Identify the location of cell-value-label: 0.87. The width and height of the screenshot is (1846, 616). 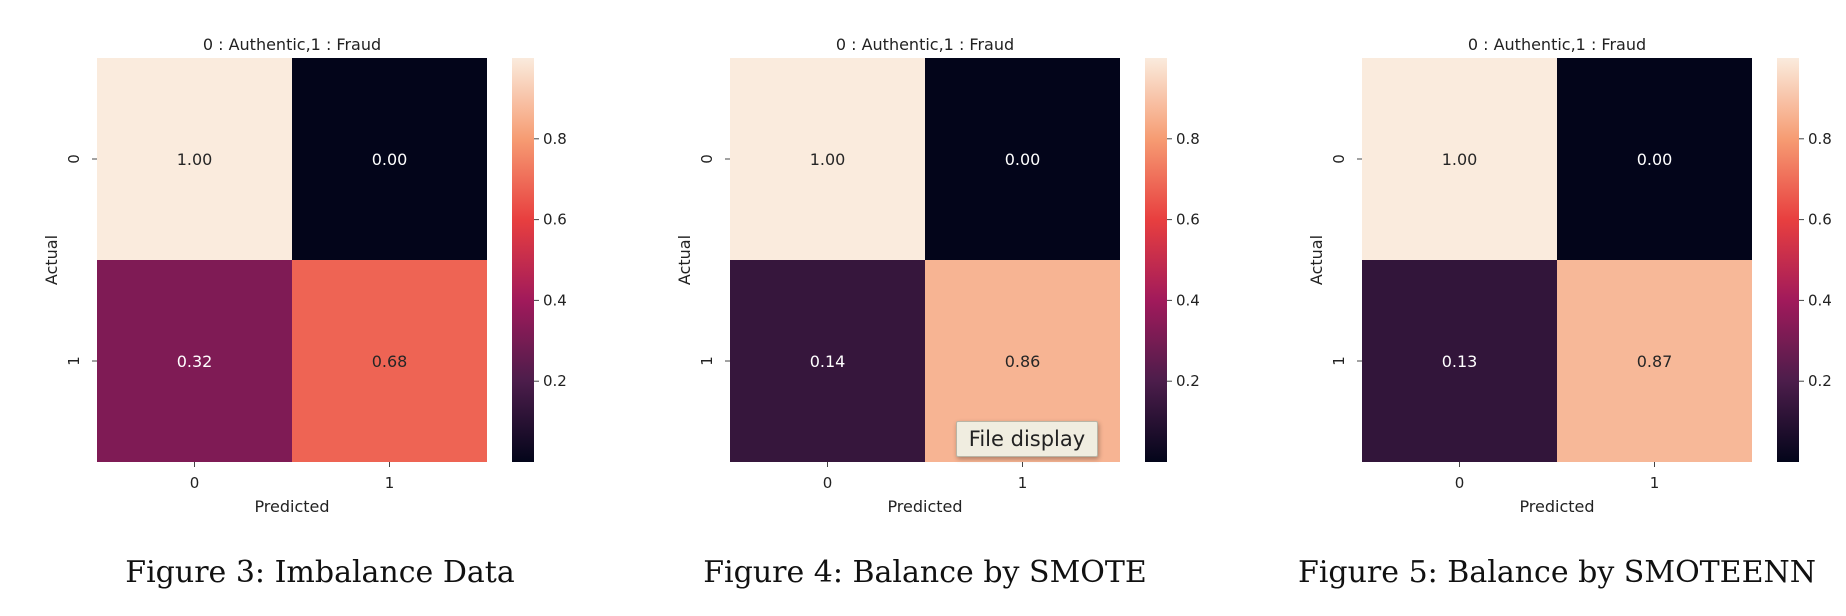
(1655, 361).